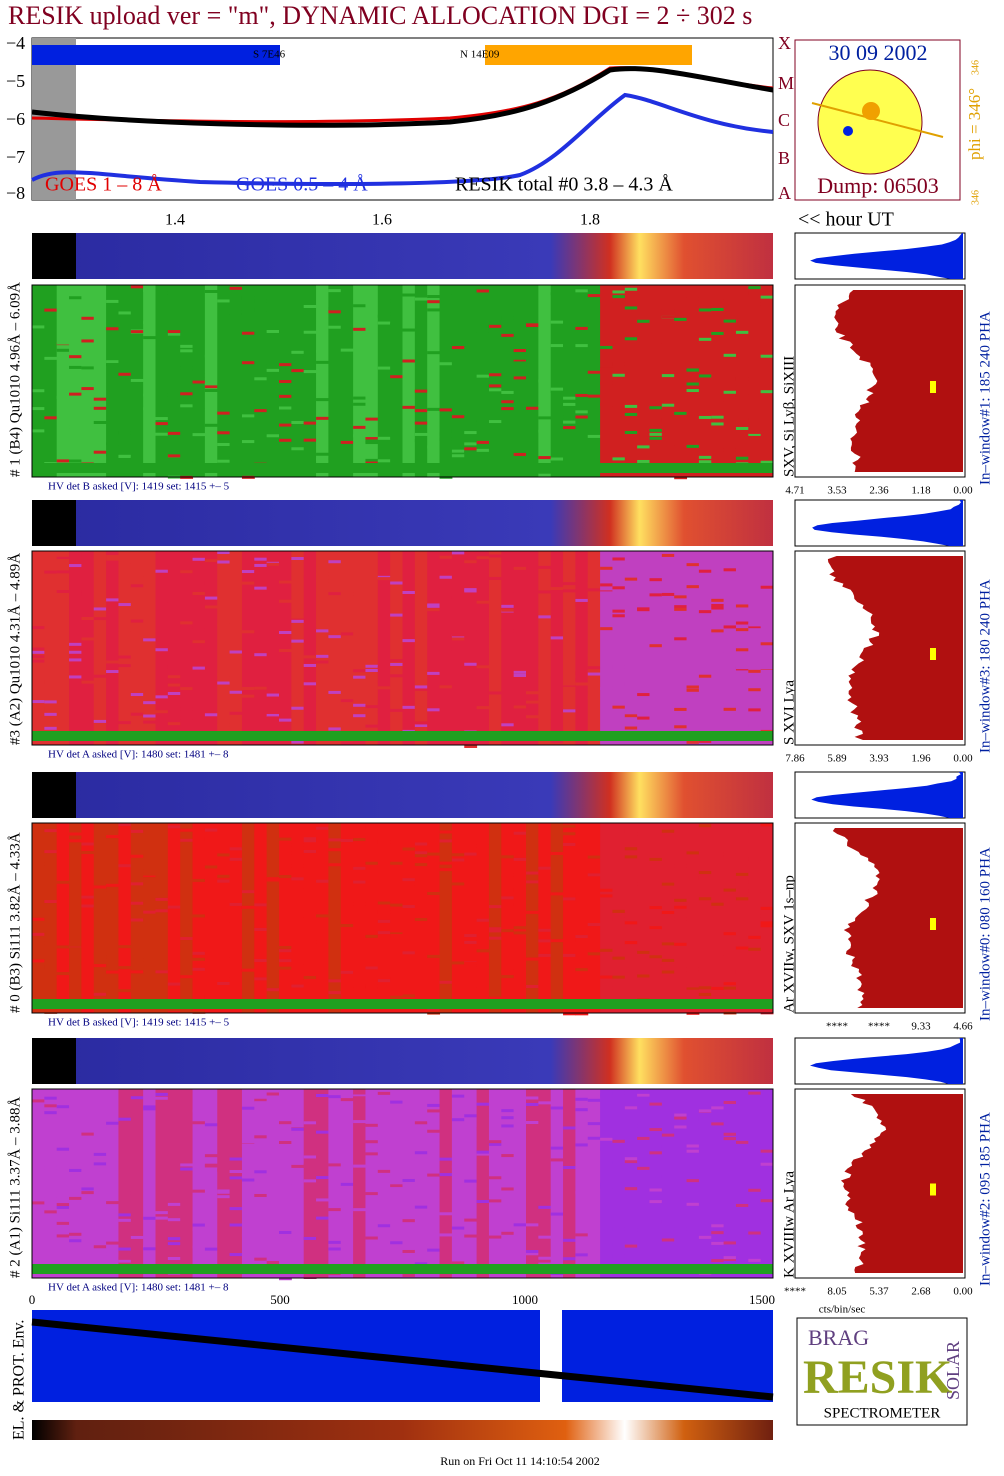 This screenshot has width=1004, height=1476. What do you see at coordinates (848, 131) in the screenshot?
I see `marker` at bounding box center [848, 131].